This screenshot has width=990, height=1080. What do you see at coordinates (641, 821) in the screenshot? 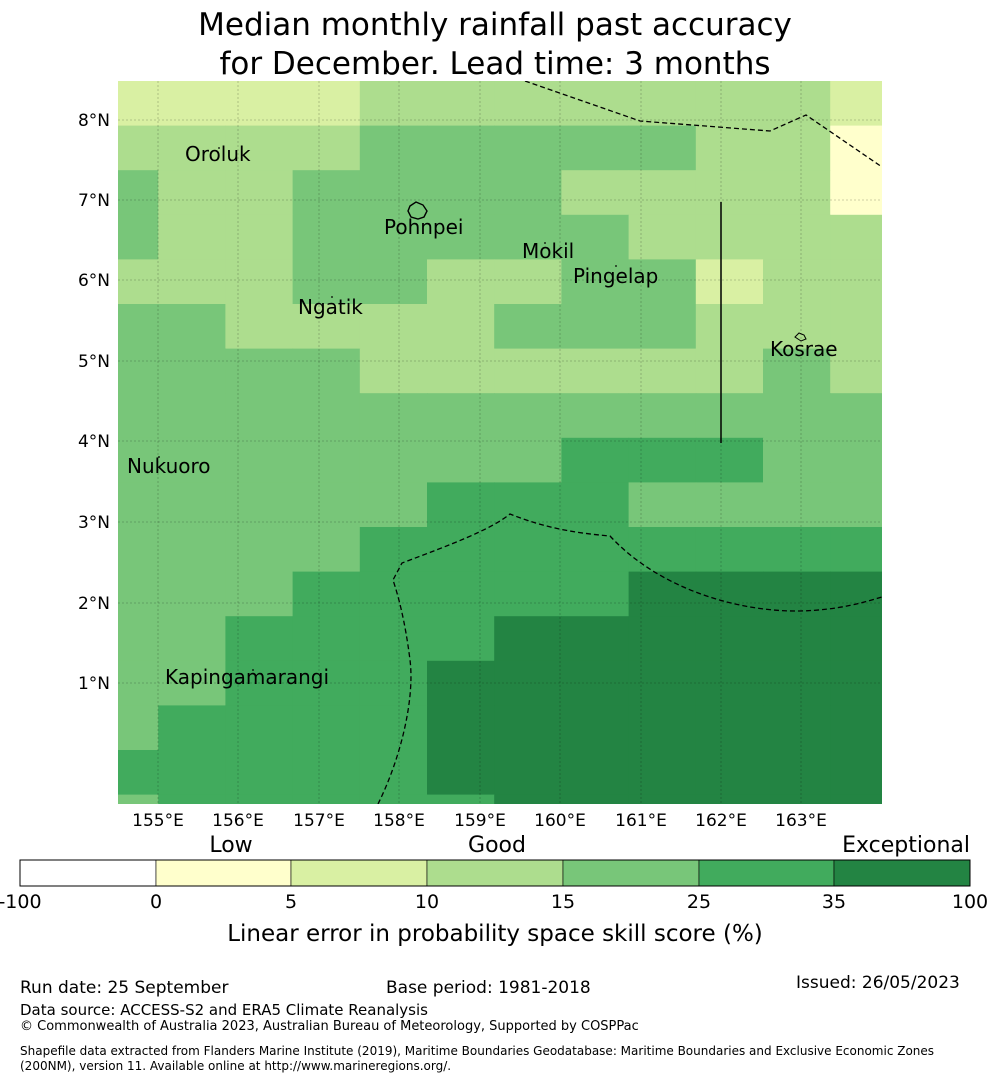
I see `lon-label-161e: 161°E` at bounding box center [641, 821].